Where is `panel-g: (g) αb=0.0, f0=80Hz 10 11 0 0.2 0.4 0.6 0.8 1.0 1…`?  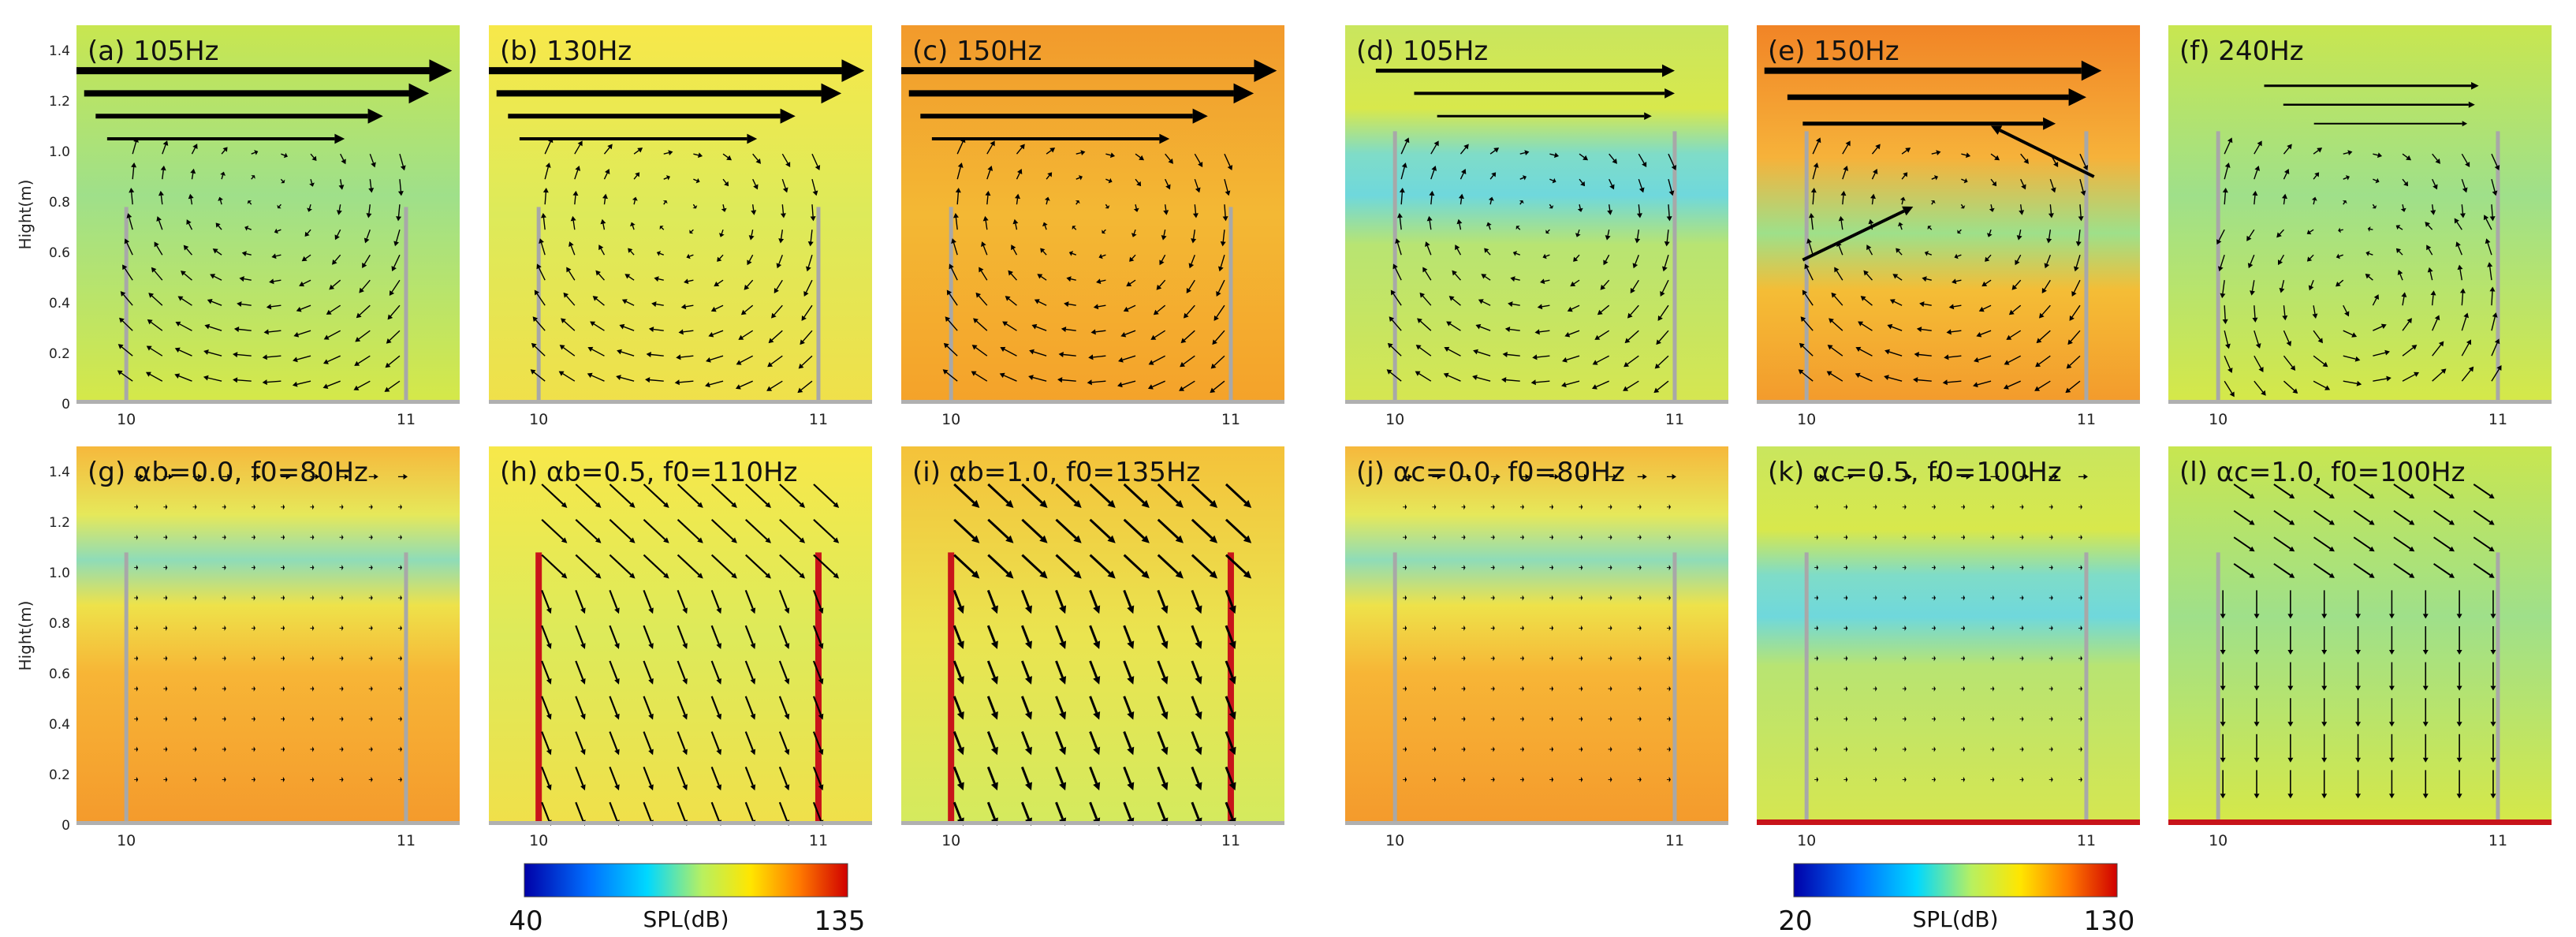
panel-g: (g) αb=0.0, f0=80Hz 10 11 0 0.2 0.4 0.6 0.8 1.0 1… is located at coordinates (238, 647).